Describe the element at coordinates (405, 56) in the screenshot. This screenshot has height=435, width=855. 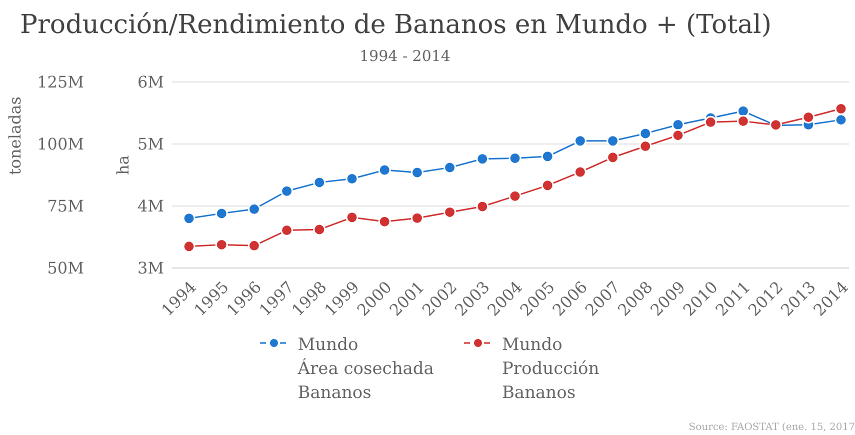
I see `chart-subtitle: 1994 - 2014` at that location.